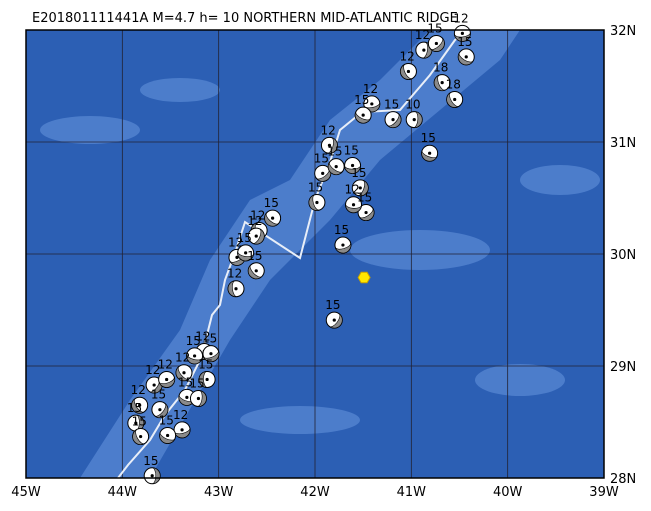  Describe the element at coordinates (219, 492) in the screenshot. I see `x-tick-label: 43W` at that location.